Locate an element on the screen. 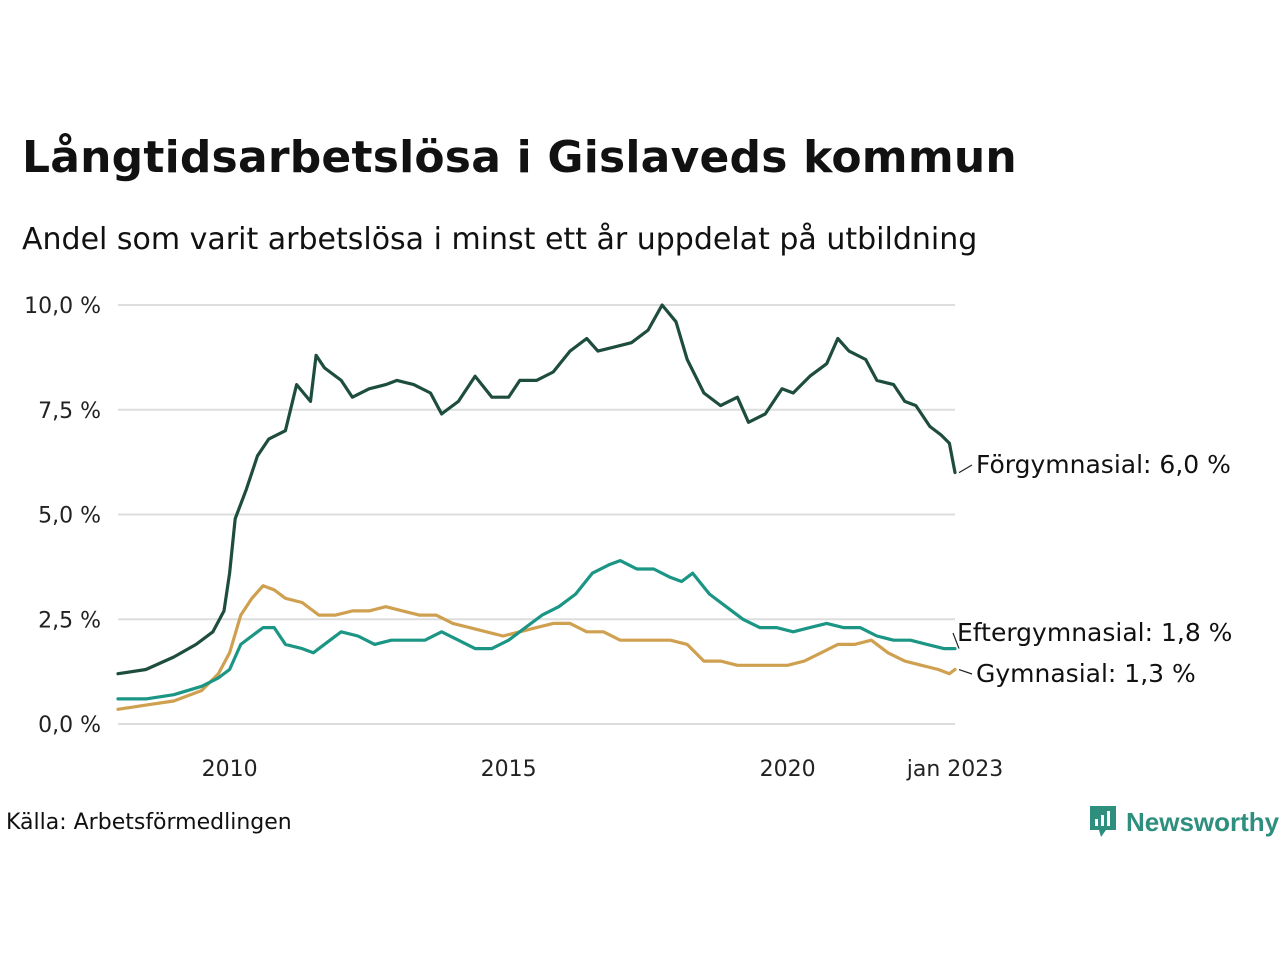  series-line-eftergymnasial is located at coordinates (536, 630).